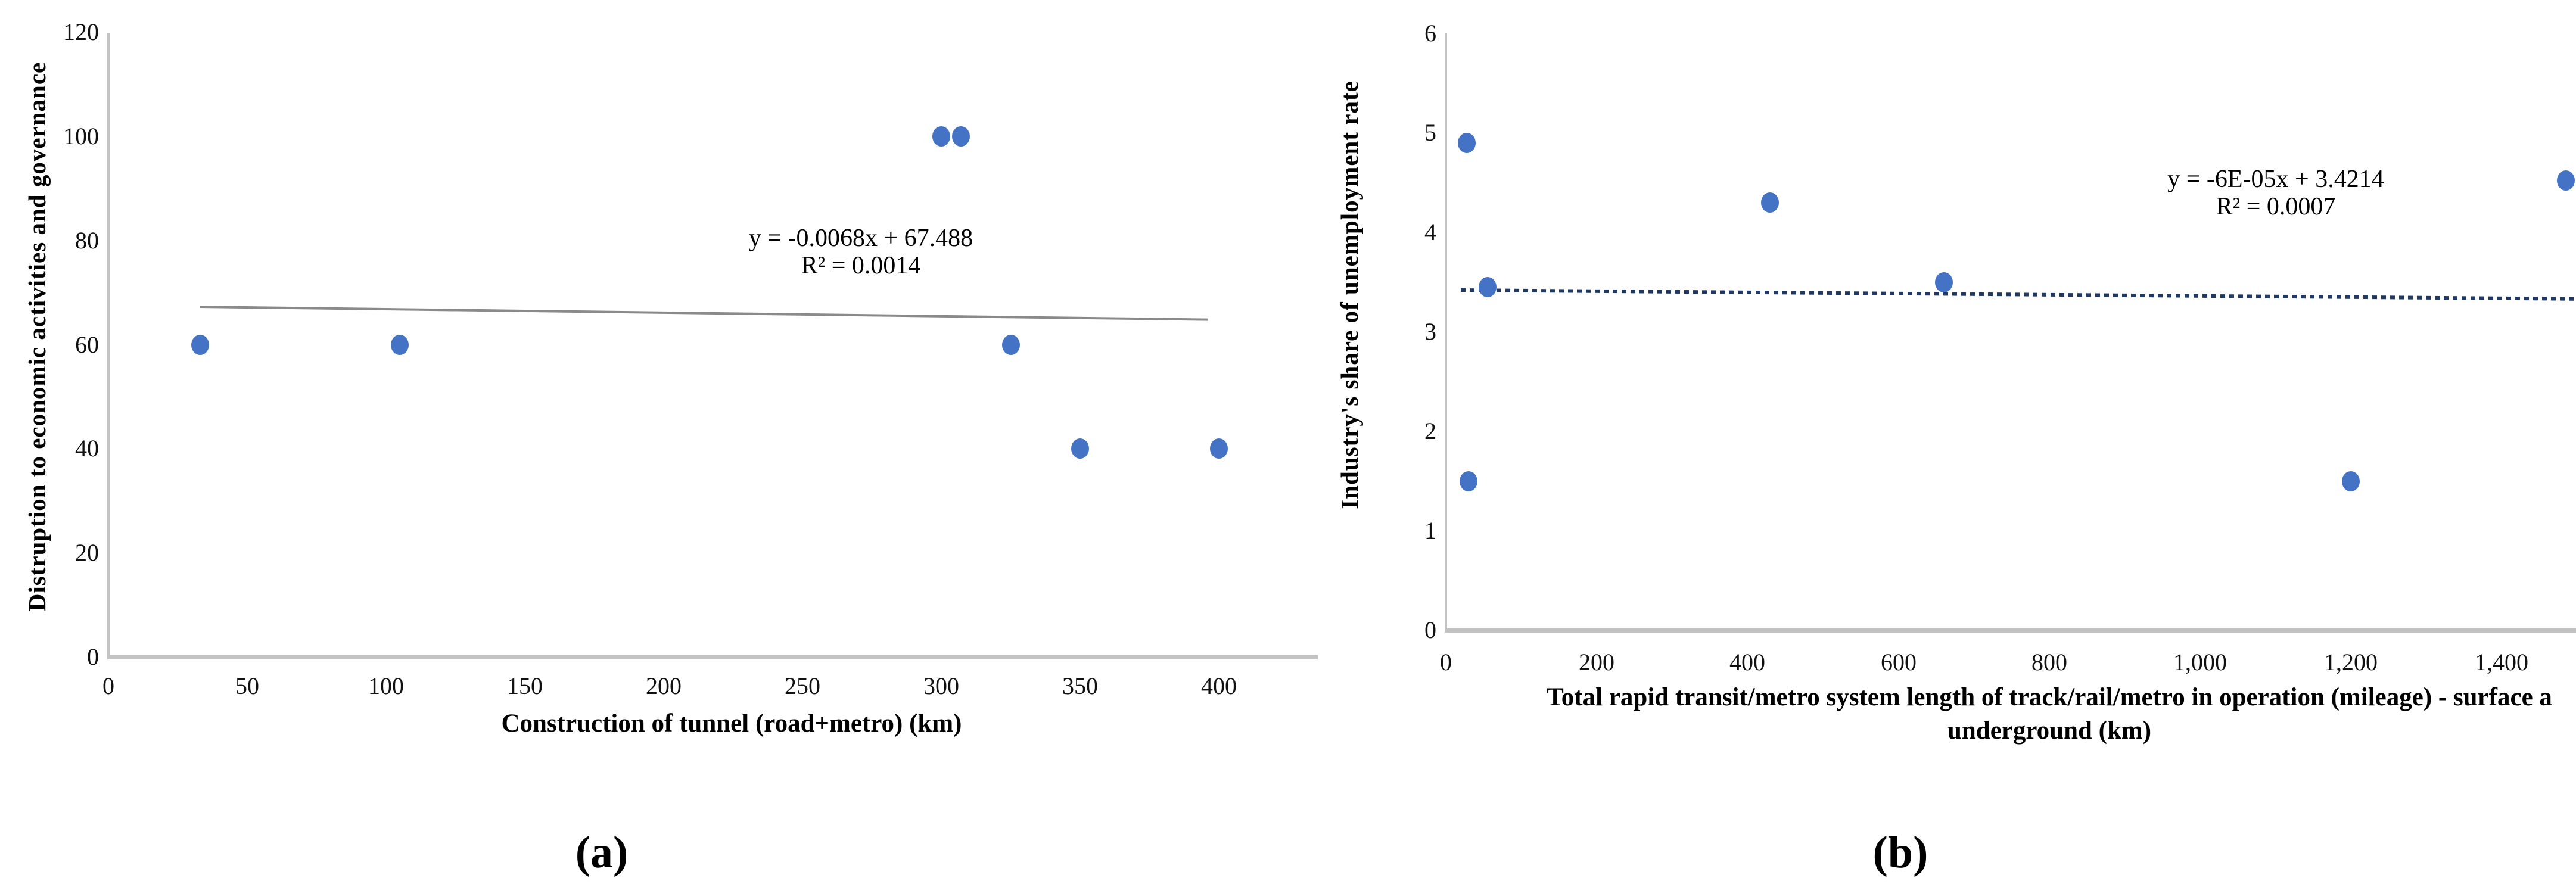 The image size is (2576, 884). What do you see at coordinates (2049, 662) in the screenshot?
I see `x-tick-label: 800` at bounding box center [2049, 662].